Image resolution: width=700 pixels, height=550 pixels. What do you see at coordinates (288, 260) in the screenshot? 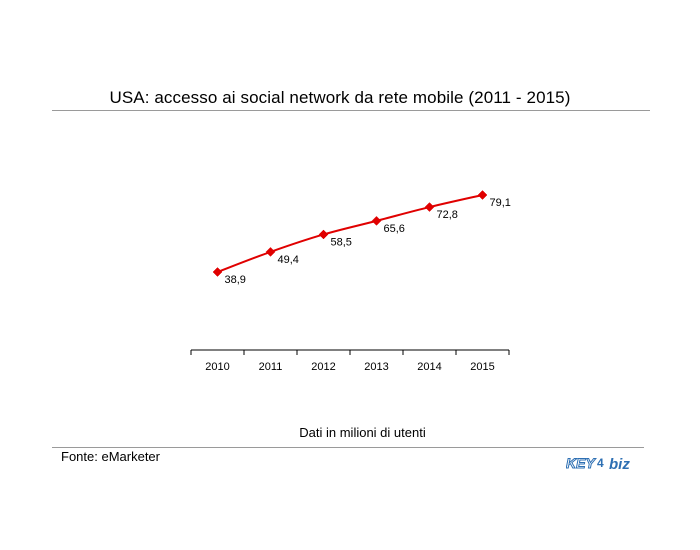
I see `data-label: 49,4` at bounding box center [288, 260].